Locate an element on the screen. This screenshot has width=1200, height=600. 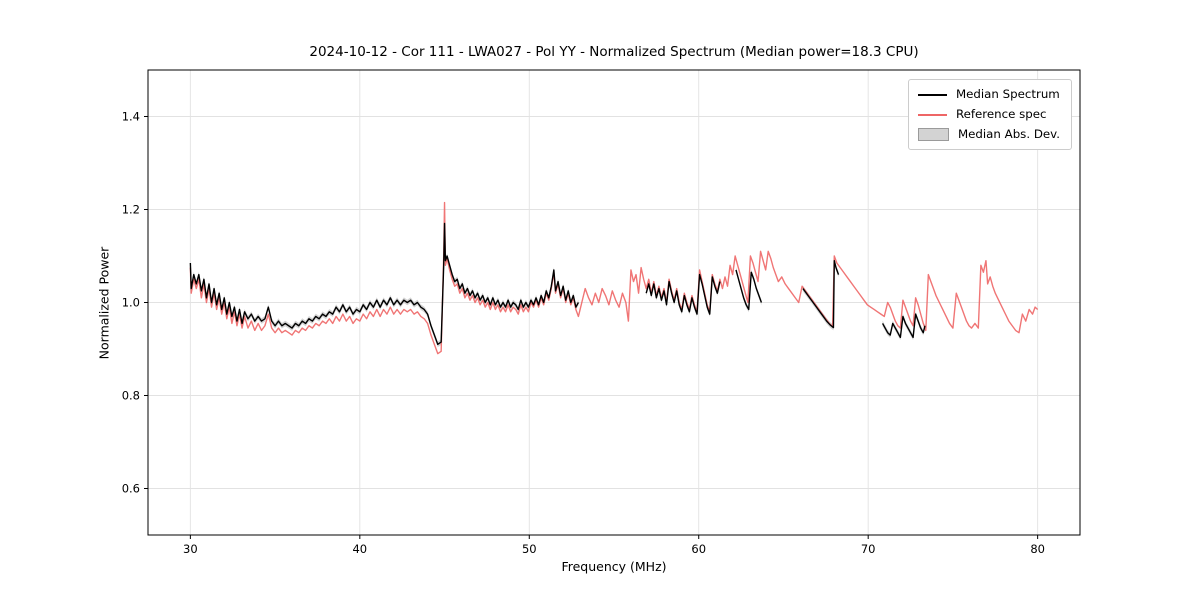
y-tick-label: 0.8 is located at coordinates (131, 396).